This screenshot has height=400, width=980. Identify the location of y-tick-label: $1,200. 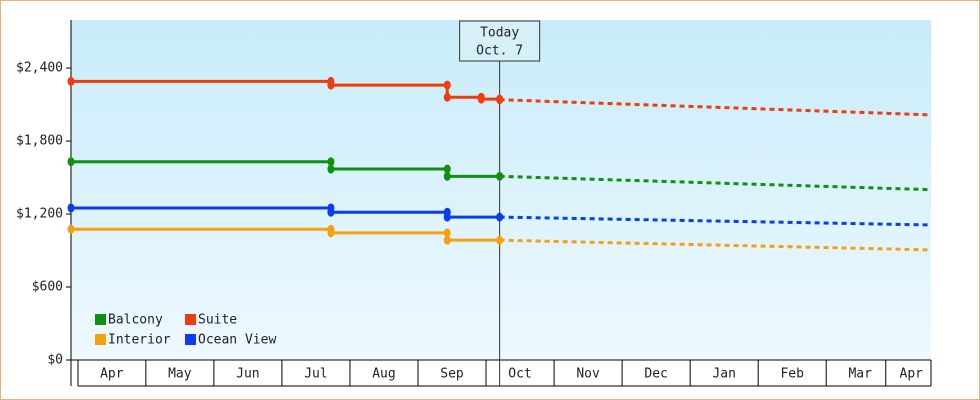
(39, 214).